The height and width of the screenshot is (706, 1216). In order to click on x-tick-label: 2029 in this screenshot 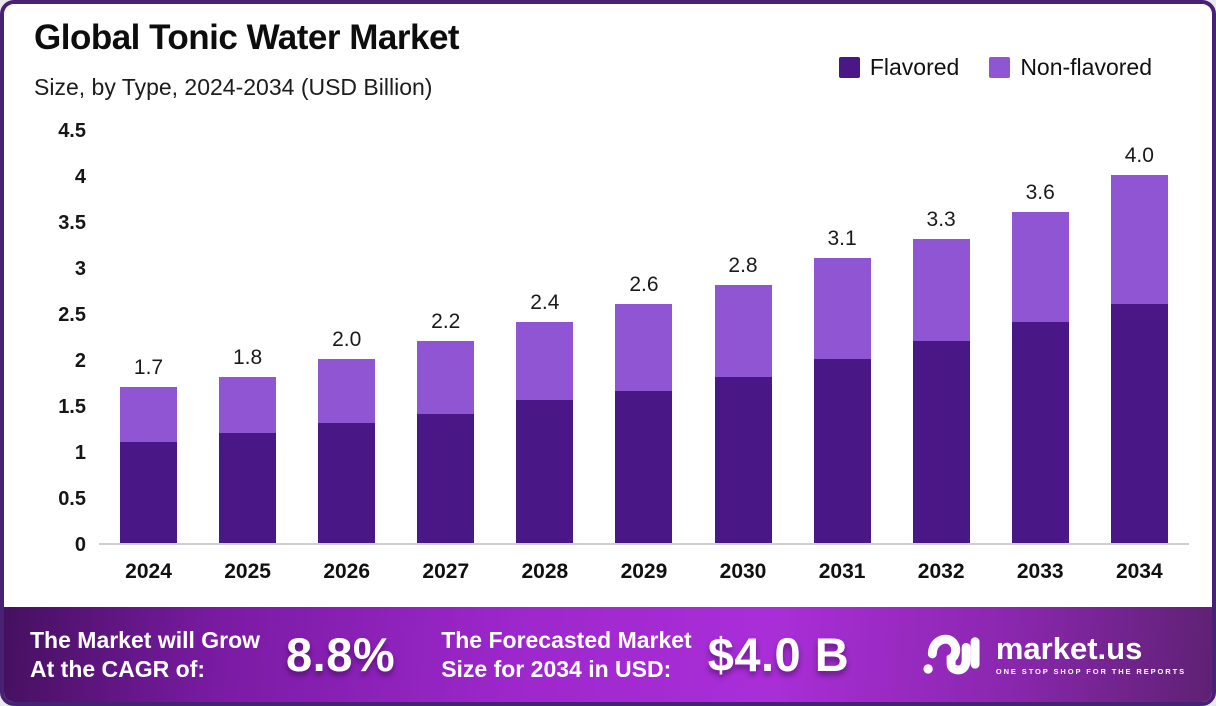, I will do `click(644, 571)`.